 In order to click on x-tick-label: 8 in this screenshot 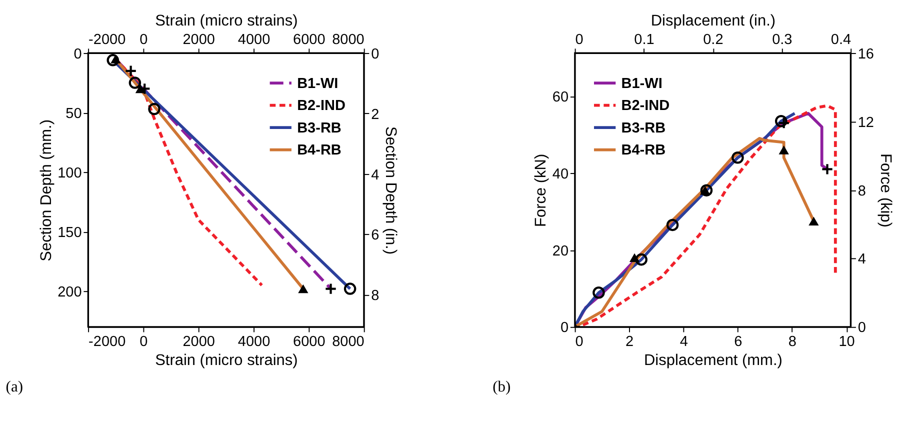, I will do `click(792, 342)`.